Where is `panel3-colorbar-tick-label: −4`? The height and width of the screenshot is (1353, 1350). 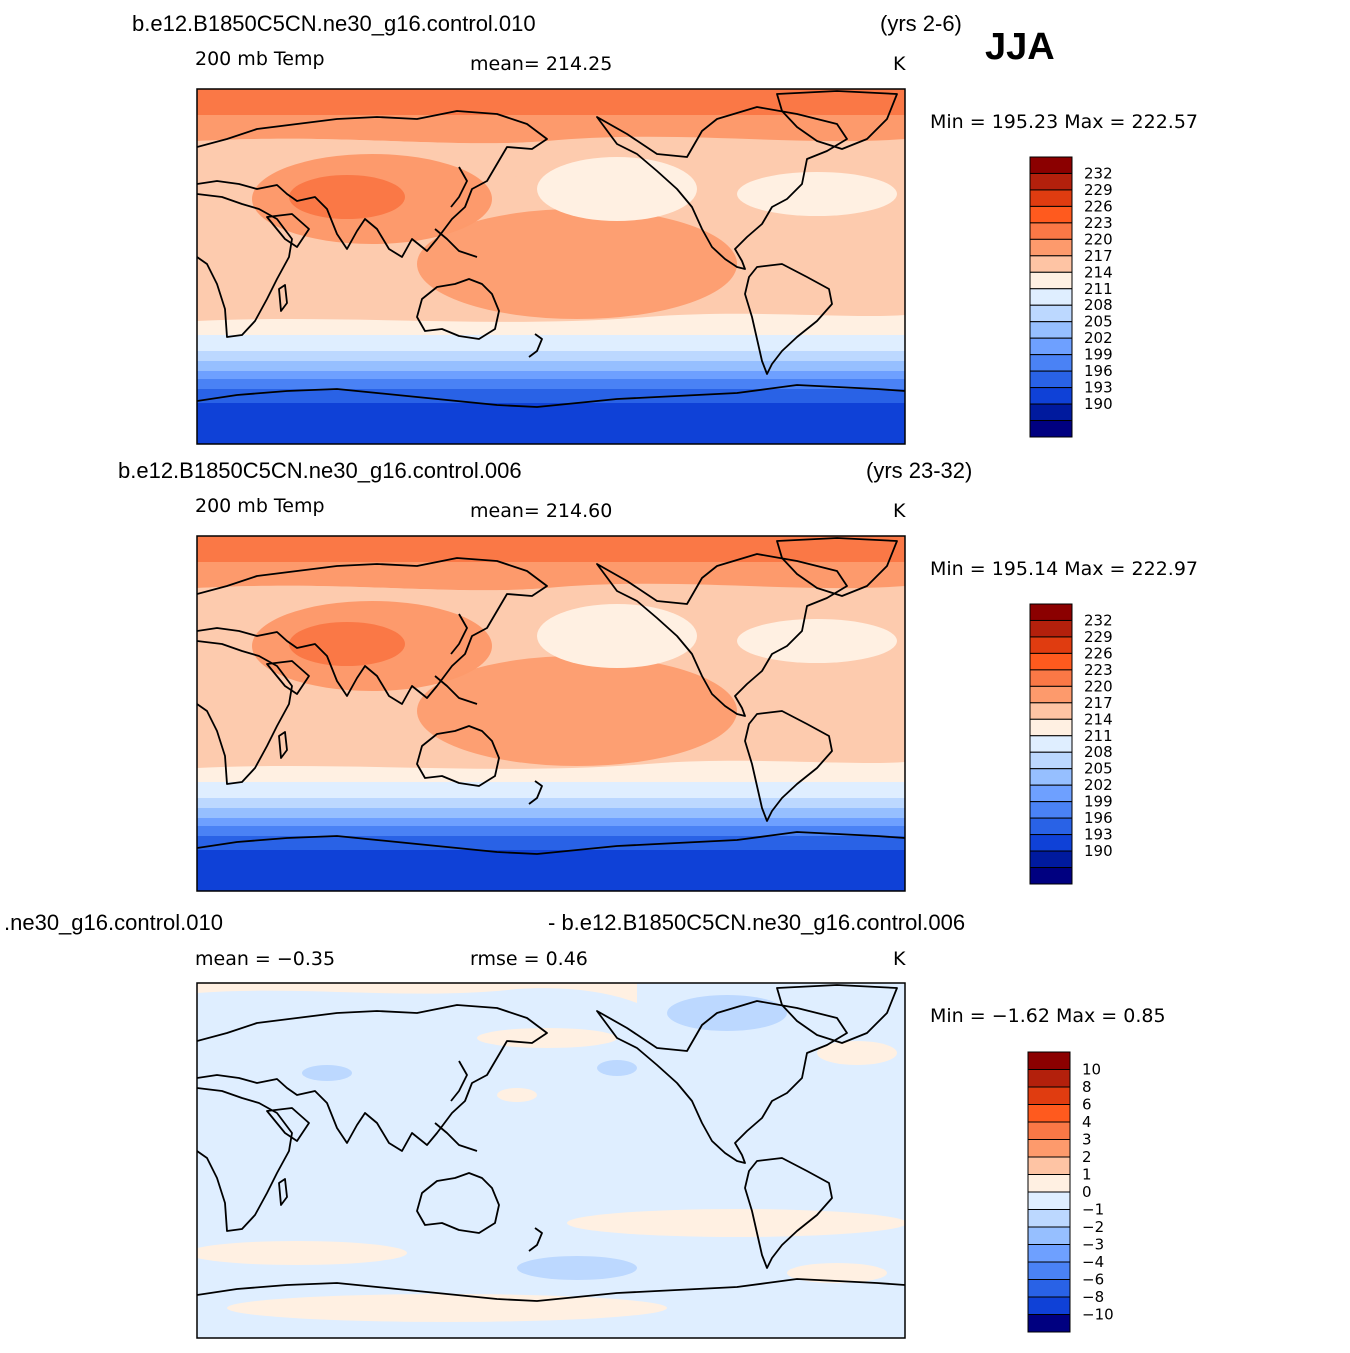 panel3-colorbar-tick-label: −4 is located at coordinates (1093, 1262).